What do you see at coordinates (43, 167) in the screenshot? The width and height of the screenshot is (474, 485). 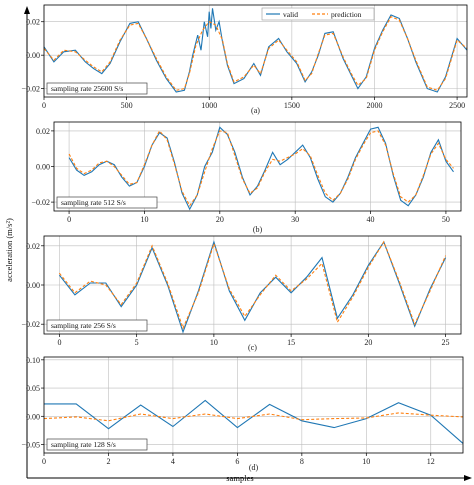 I see `panel-b-ytick-label: 0.00` at bounding box center [43, 167].